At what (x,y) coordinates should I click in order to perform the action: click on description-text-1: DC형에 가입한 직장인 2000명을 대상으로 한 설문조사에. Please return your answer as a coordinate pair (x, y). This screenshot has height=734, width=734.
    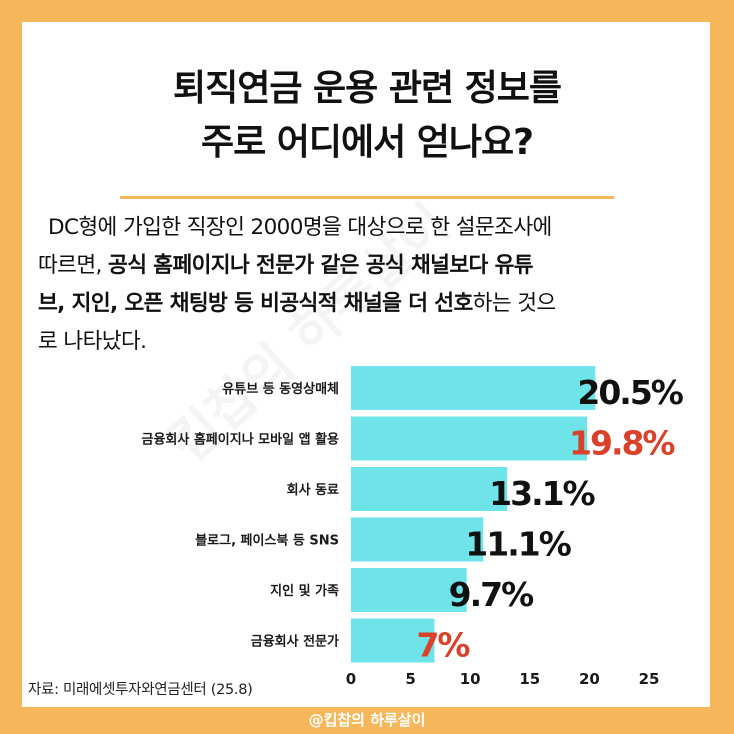
    Looking at the image, I should click on (300, 227).